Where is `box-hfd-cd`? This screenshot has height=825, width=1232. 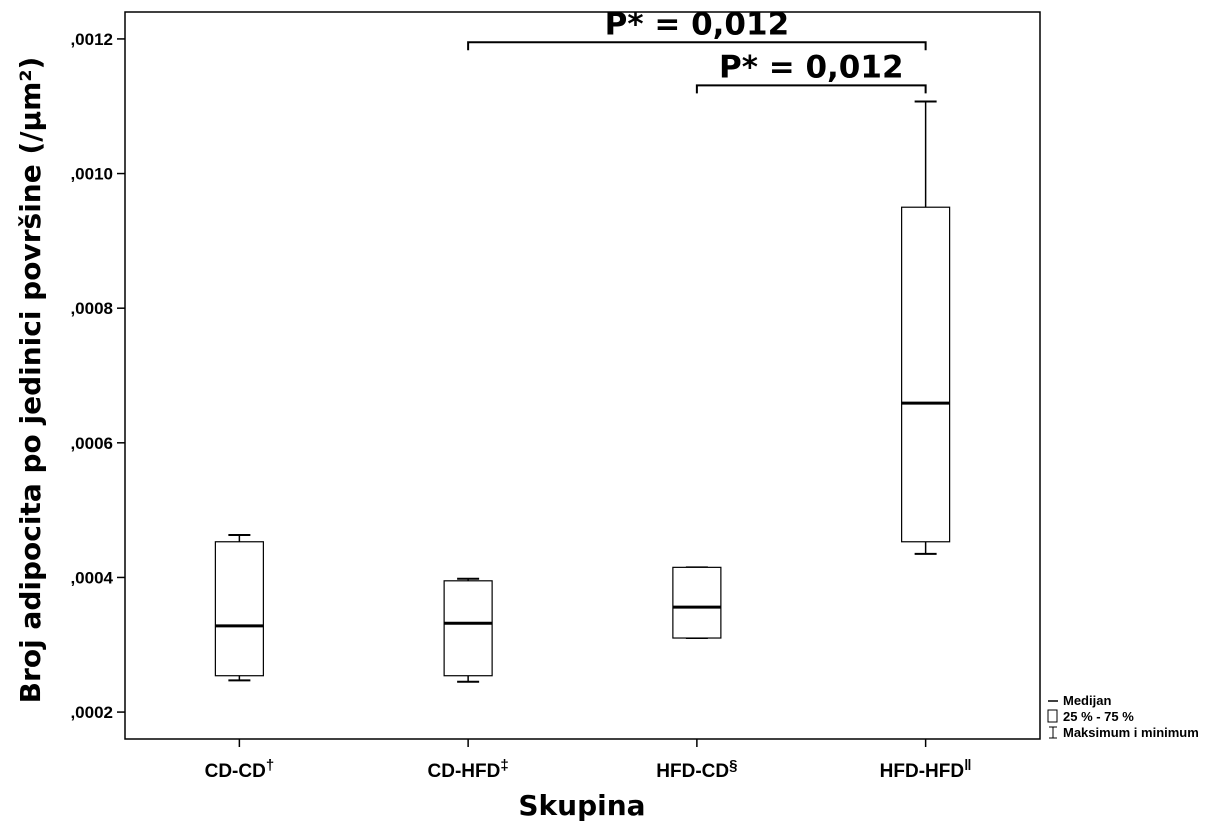 box-hfd-cd is located at coordinates (697, 603).